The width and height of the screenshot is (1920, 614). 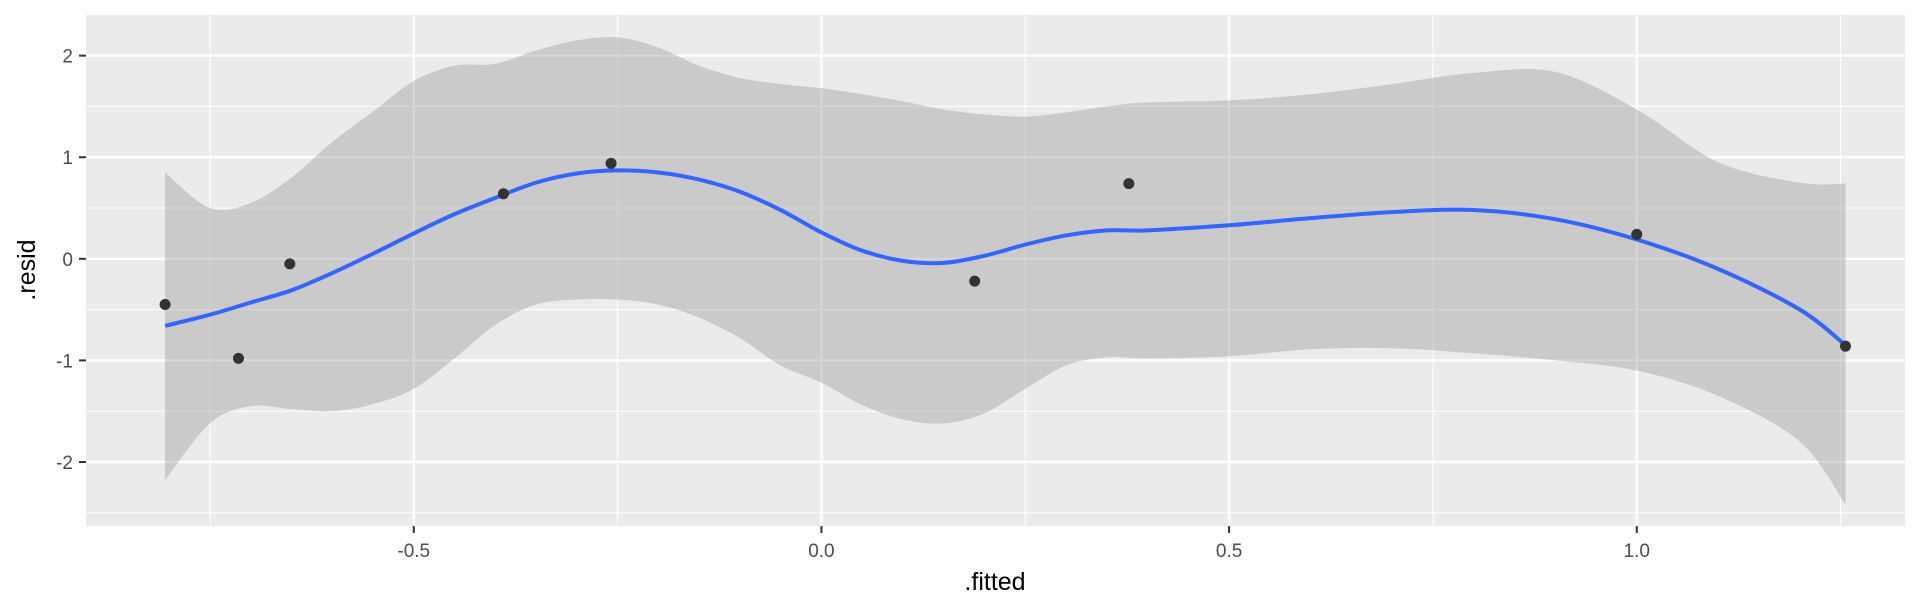 What do you see at coordinates (821, 551) in the screenshot?
I see `x-tick-label: 0.0` at bounding box center [821, 551].